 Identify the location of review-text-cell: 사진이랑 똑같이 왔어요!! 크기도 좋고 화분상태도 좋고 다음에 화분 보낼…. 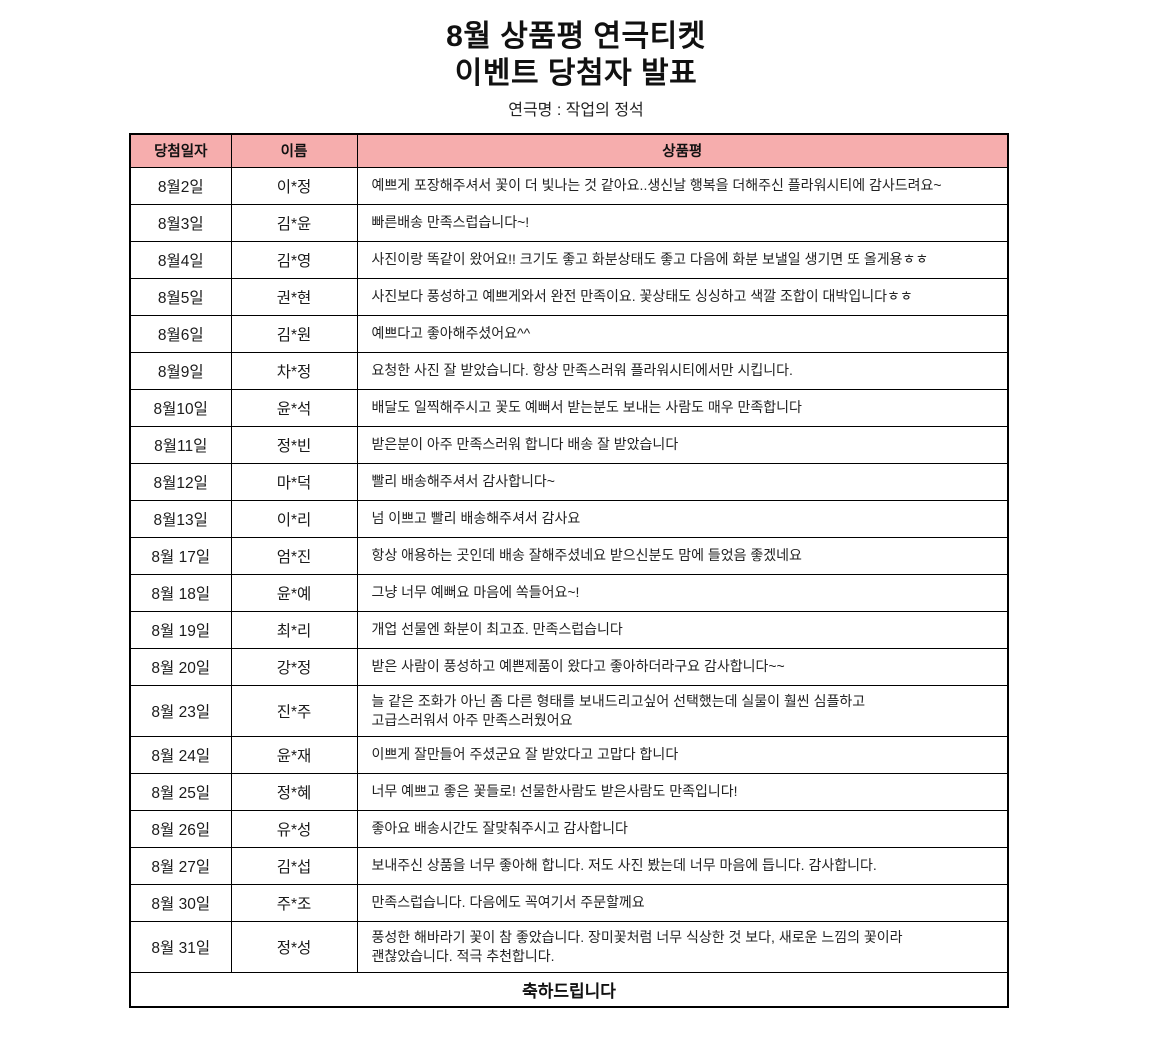
(682, 259).